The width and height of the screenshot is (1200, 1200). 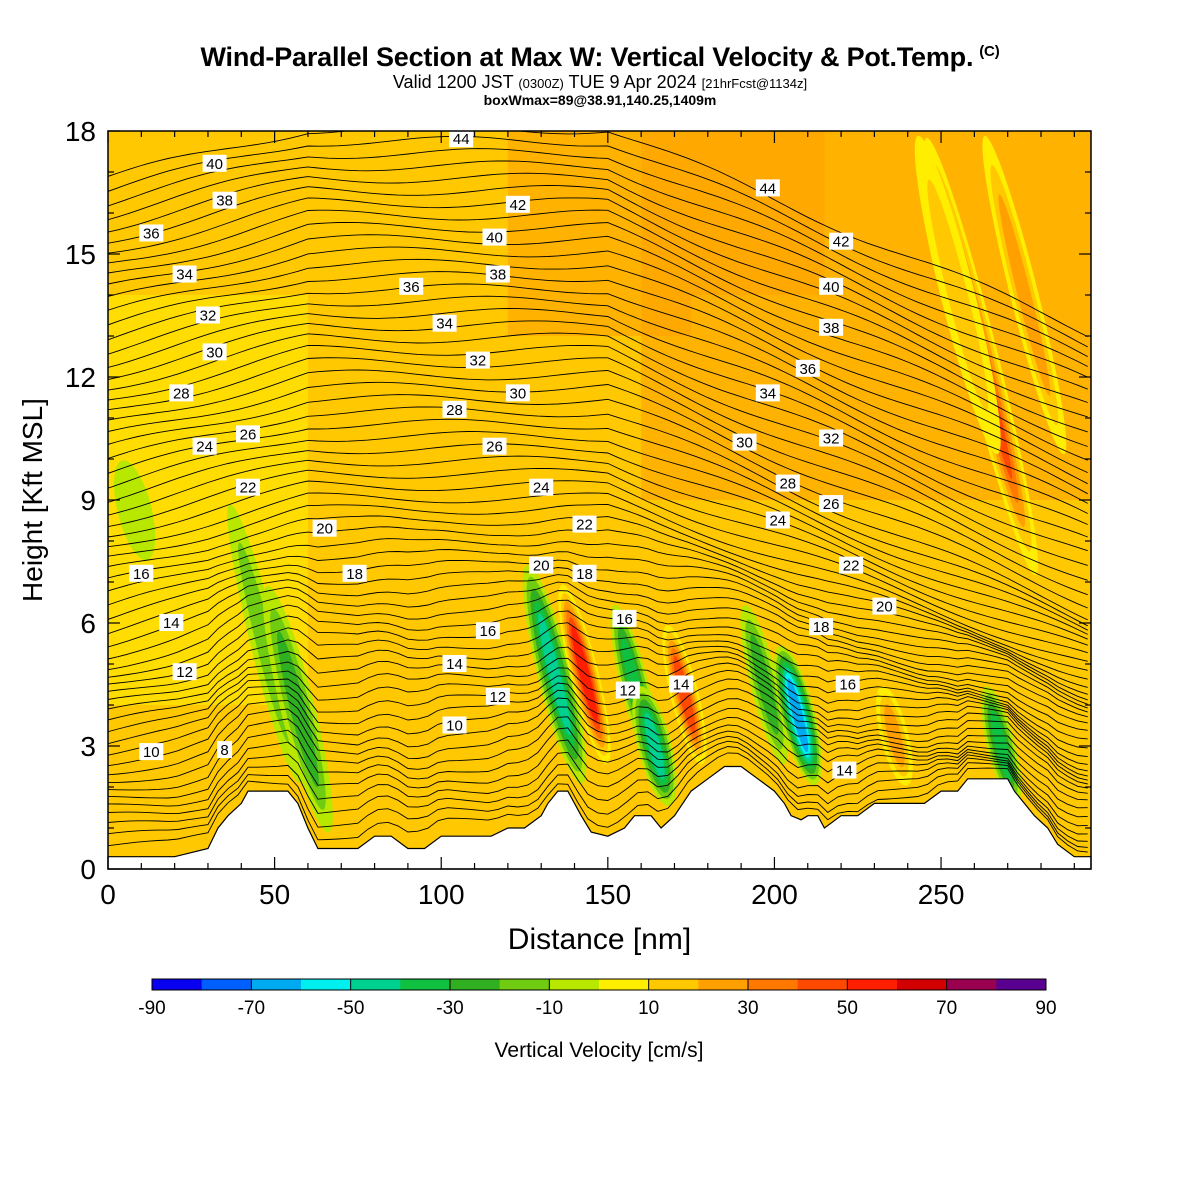 What do you see at coordinates (787, 484) in the screenshot?
I see `theta-label-text: 28` at bounding box center [787, 484].